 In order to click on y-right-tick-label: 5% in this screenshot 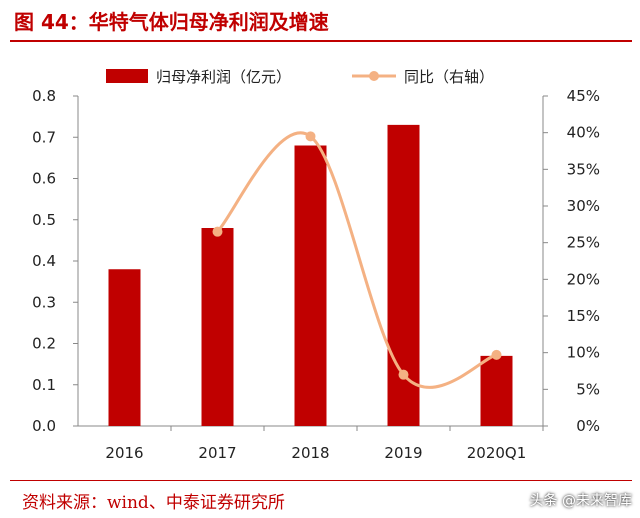, I will do `click(588, 389)`.